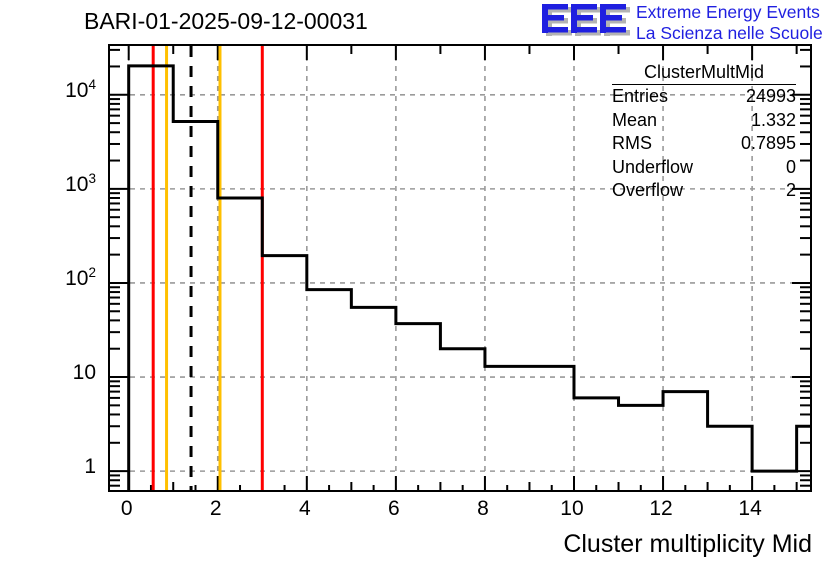  I want to click on stats-row: Mean 1.332, so click(704, 121).